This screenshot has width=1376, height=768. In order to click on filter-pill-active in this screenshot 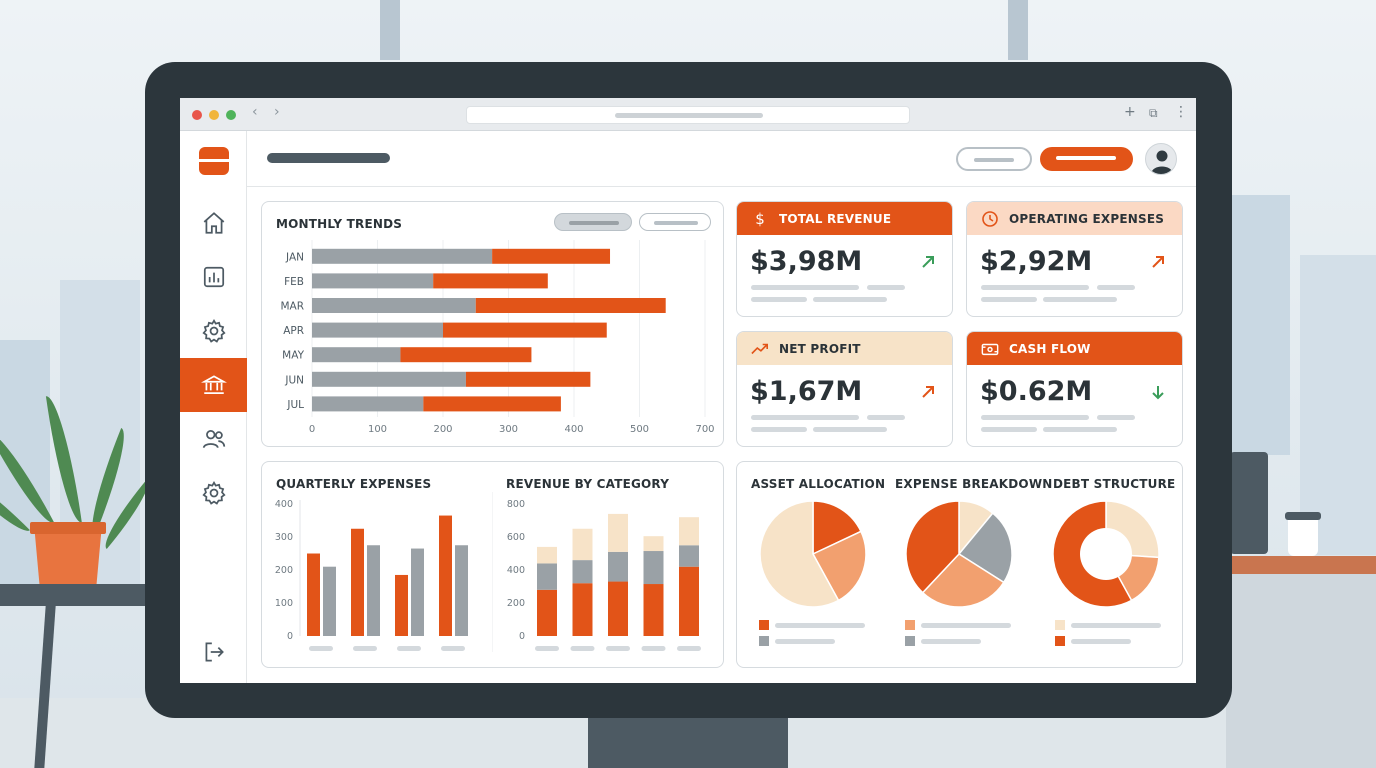, I will do `click(593, 222)`.